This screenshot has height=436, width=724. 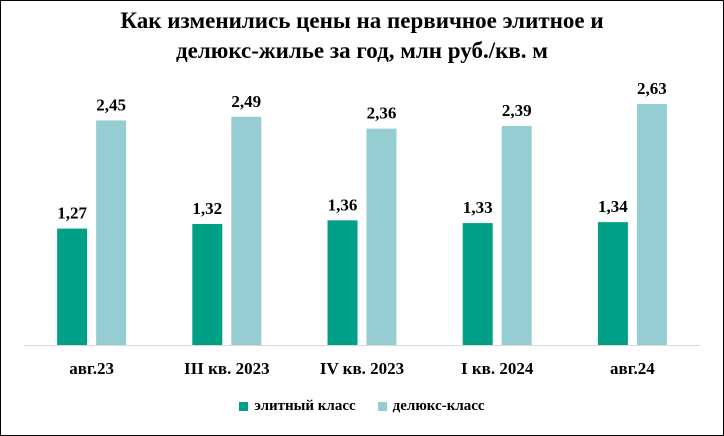 I want to click on x-tick-label-3: I кв. 2024, so click(x=497, y=368).